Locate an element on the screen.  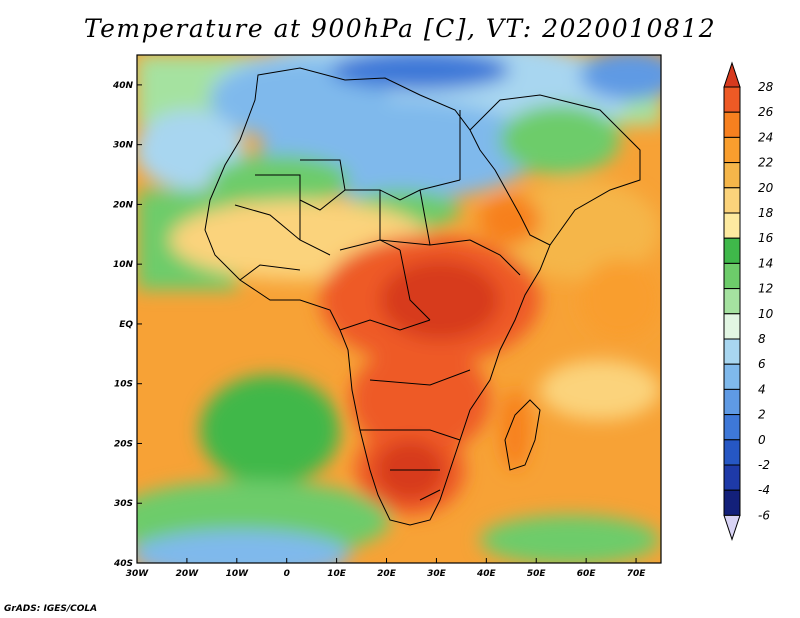
lon-tick-label: 70E is located at coordinates (637, 574).